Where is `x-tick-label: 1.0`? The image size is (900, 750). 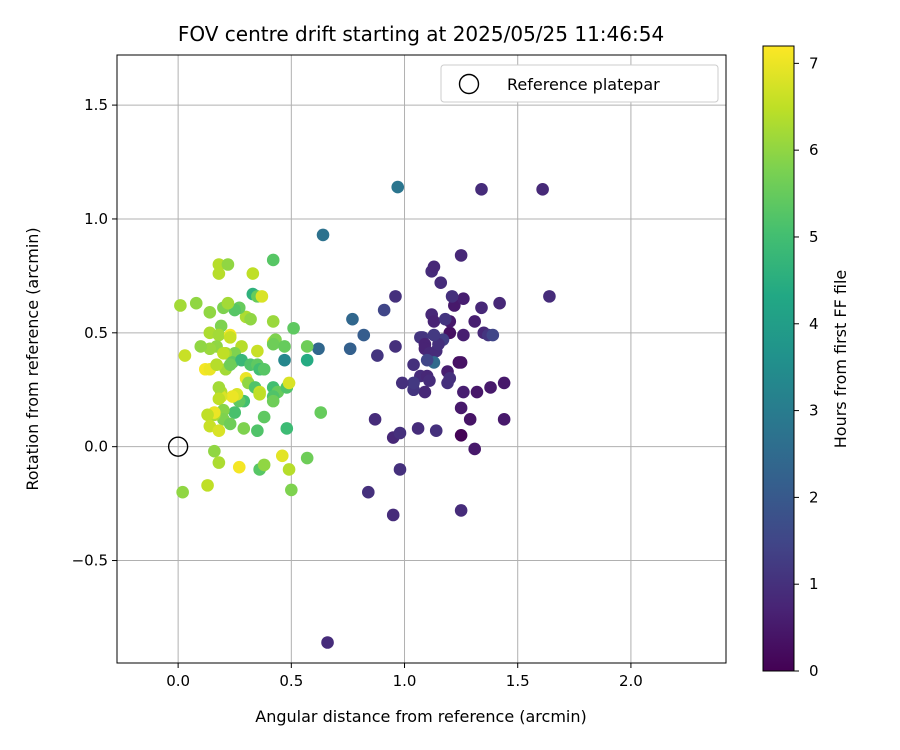 x-tick-label: 1.0 is located at coordinates (405, 681).